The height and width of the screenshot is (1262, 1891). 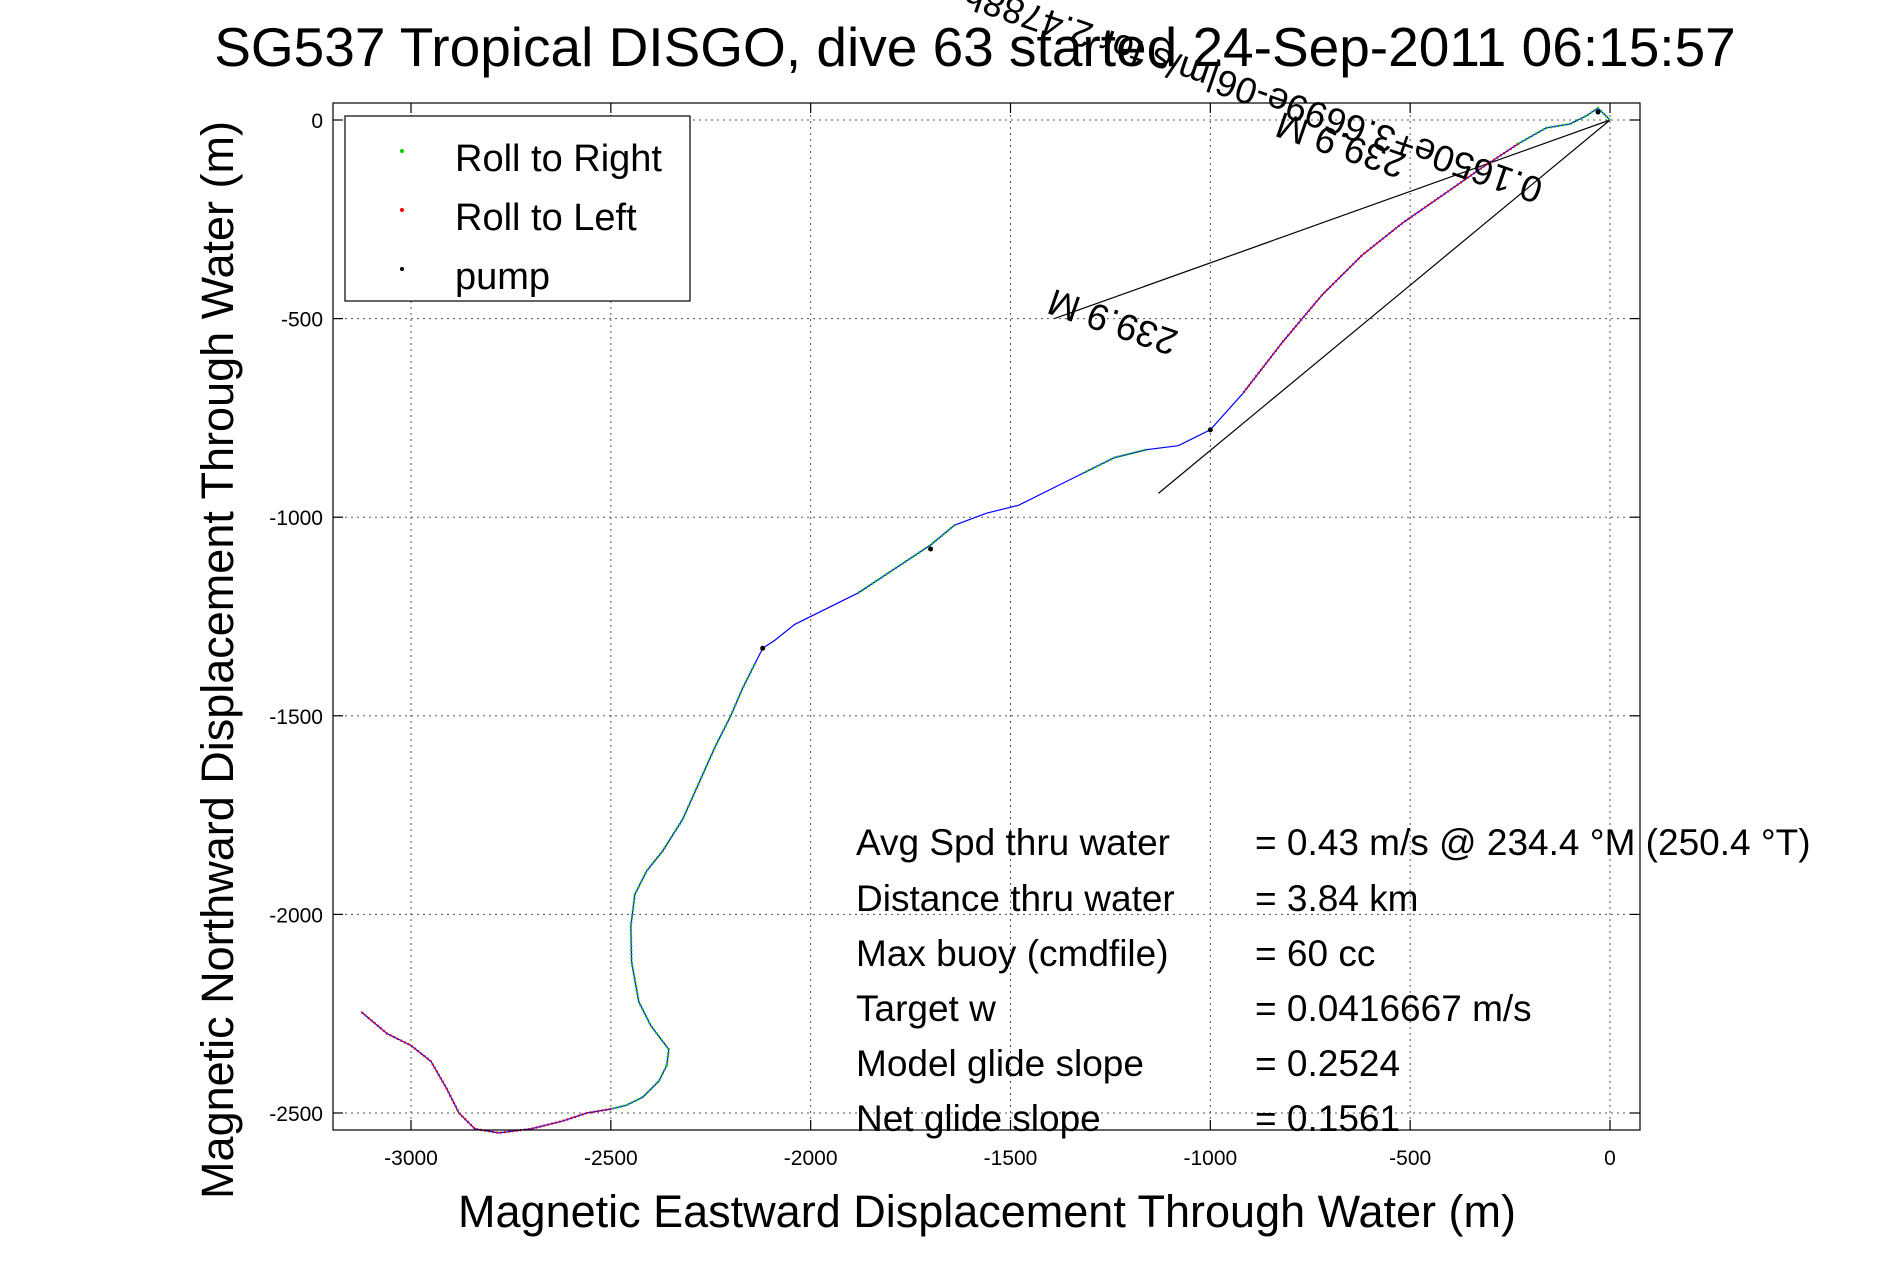 What do you see at coordinates (486, 1072) in the screenshot?
I see `roll-left-segment` at bounding box center [486, 1072].